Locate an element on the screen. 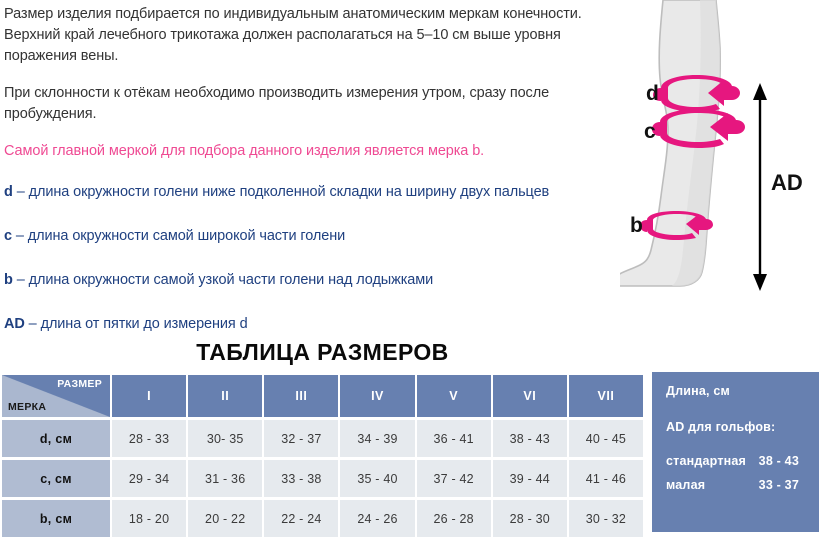  length-small-value: 33 - 37 is located at coordinates (778, 485).